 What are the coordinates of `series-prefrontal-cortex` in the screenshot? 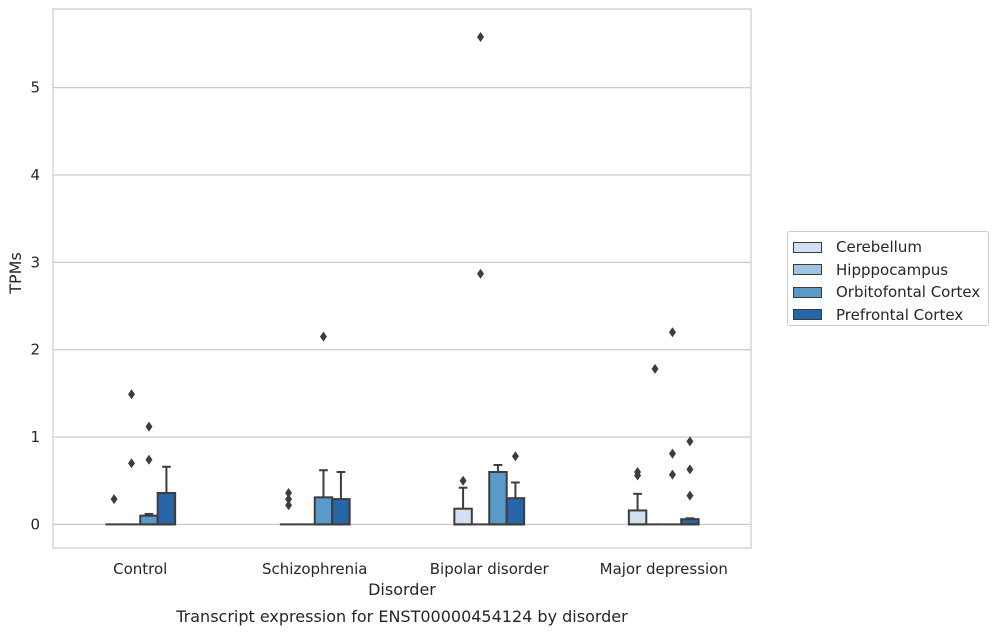 It's located at (428, 481).